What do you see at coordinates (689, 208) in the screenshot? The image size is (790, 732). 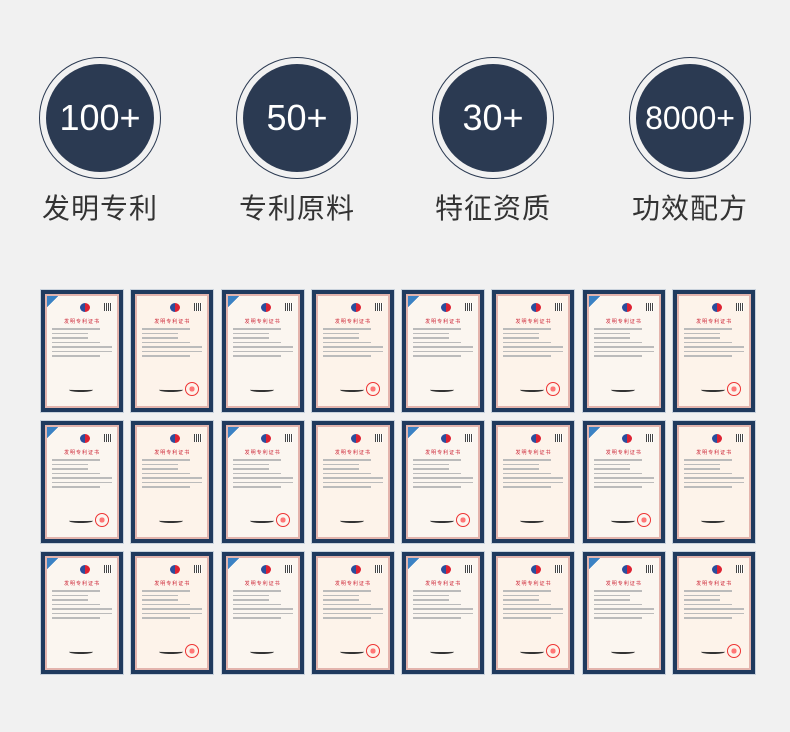 I see `stat-label: 功效配方` at bounding box center [689, 208].